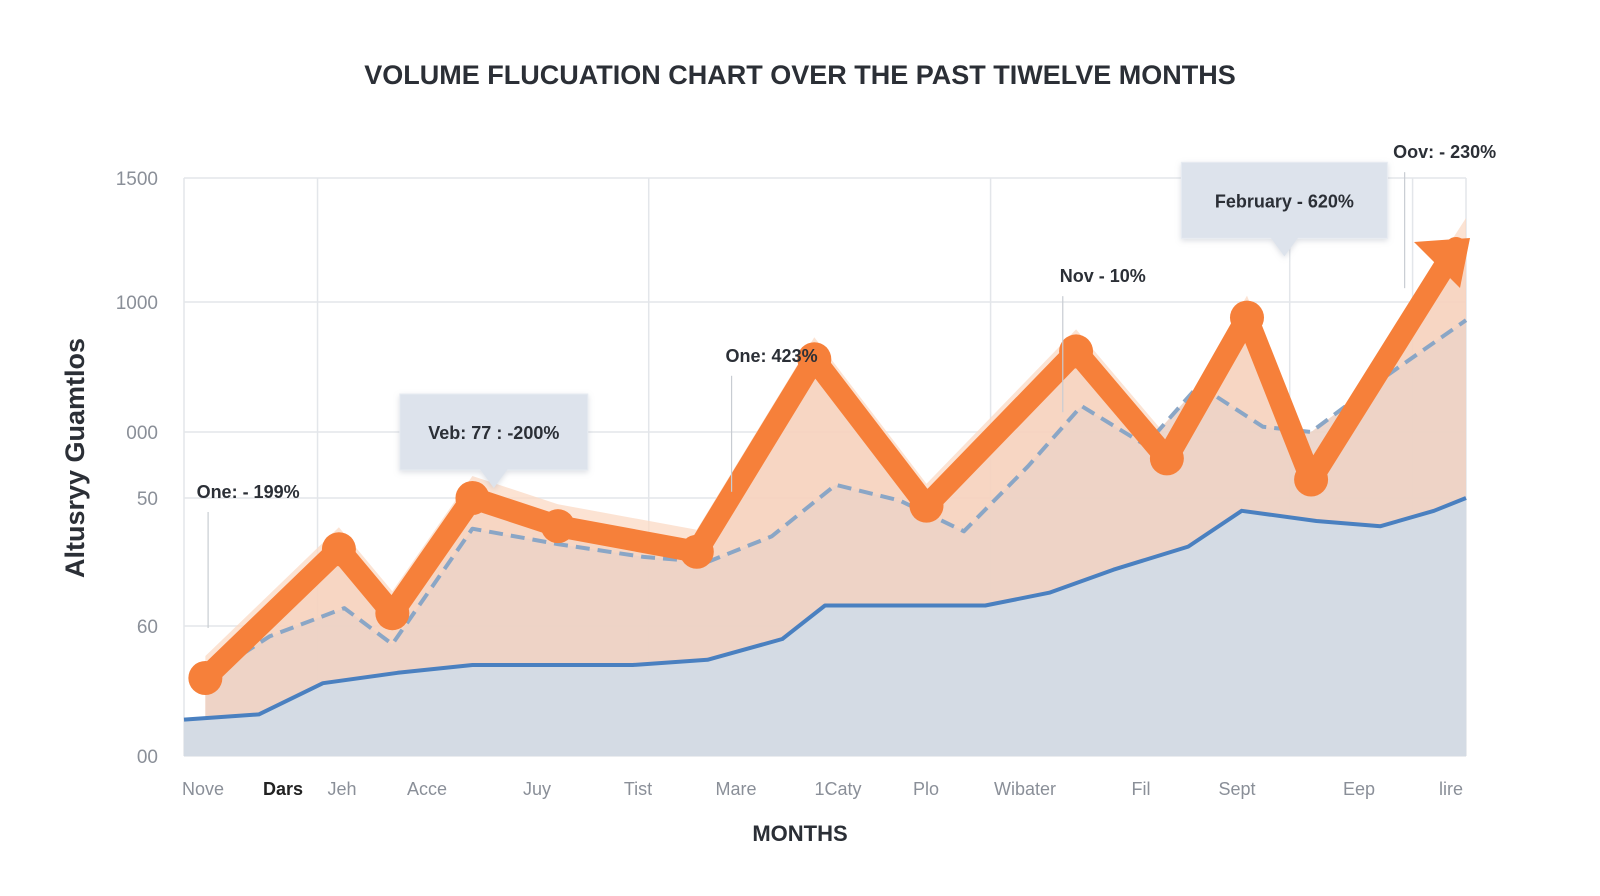 The image size is (1600, 896). I want to click on y-axis-title: Altusryy Guamtlos, so click(75, 458).